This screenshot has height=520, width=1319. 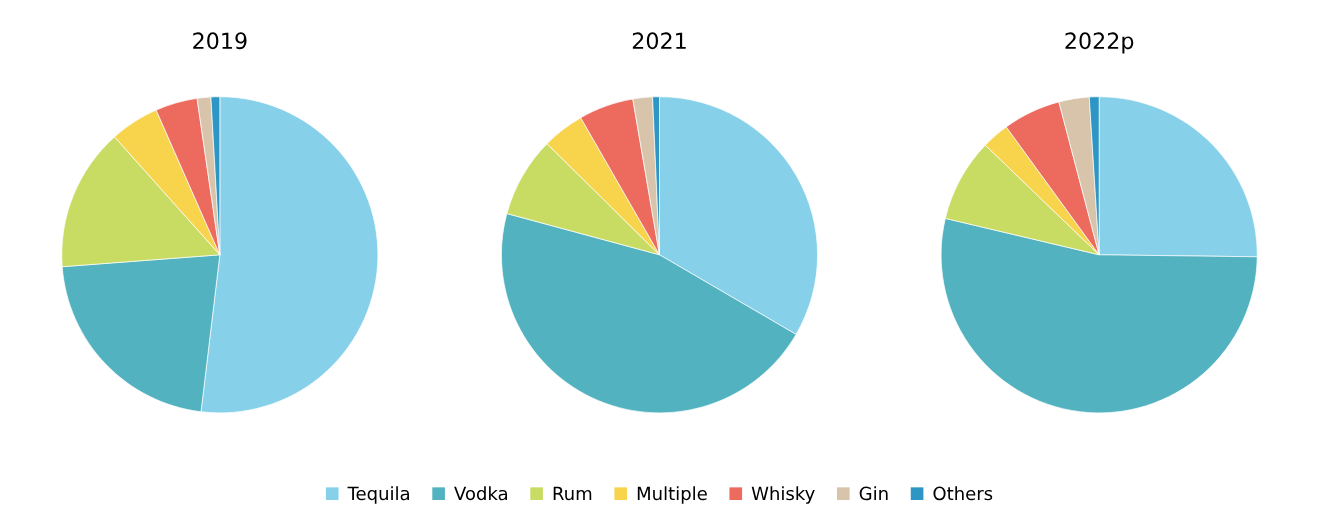 What do you see at coordinates (1099, 43) in the screenshot?
I see `chart-title: 2022p` at bounding box center [1099, 43].